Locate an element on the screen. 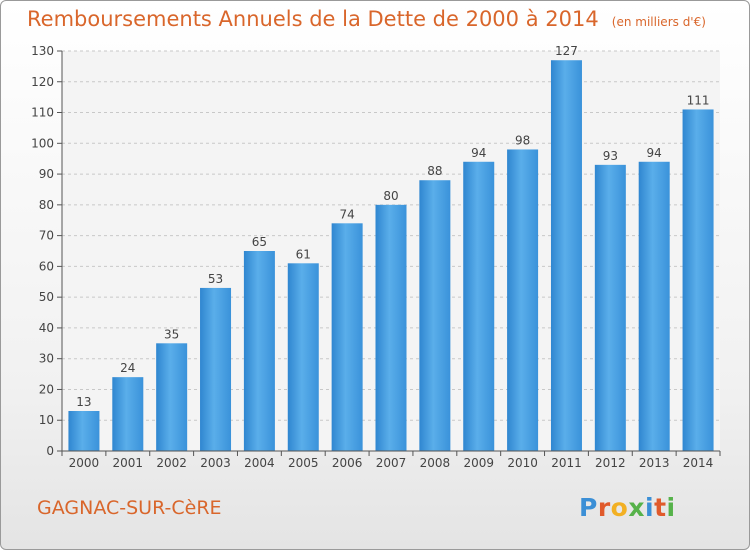 This screenshot has width=750, height=550. chart-subtitle: (en milliers d'€) is located at coordinates (658, 22).